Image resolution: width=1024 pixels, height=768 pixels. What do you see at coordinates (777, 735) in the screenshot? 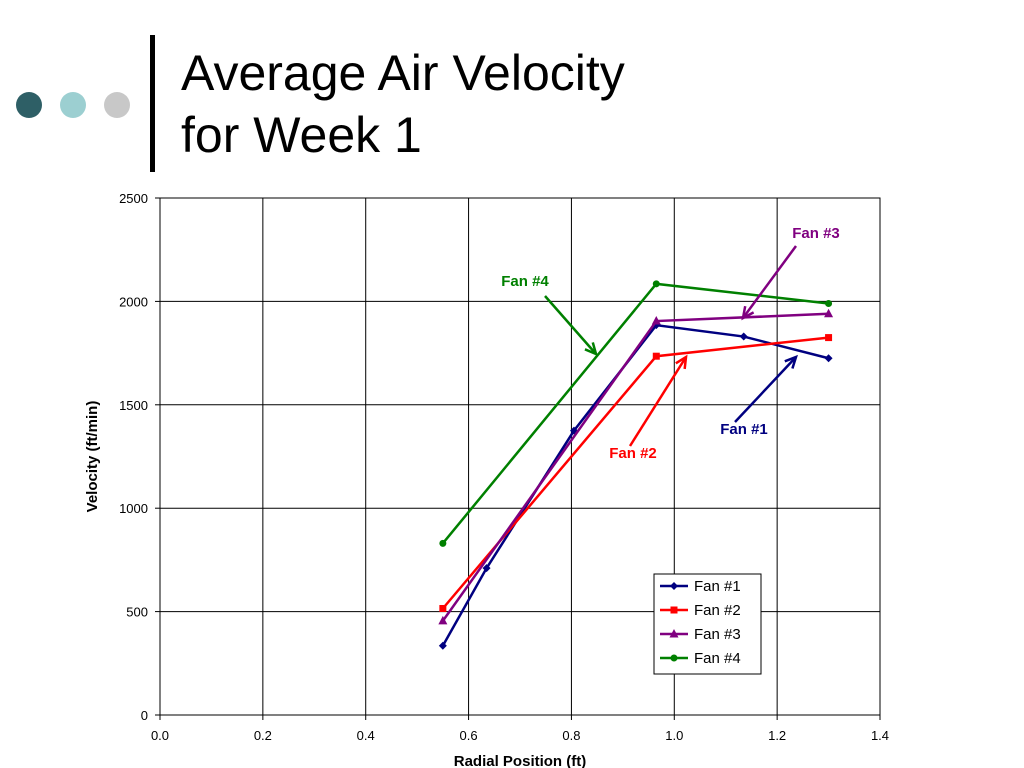
I see `x-tick-label: 1.2` at bounding box center [777, 735].